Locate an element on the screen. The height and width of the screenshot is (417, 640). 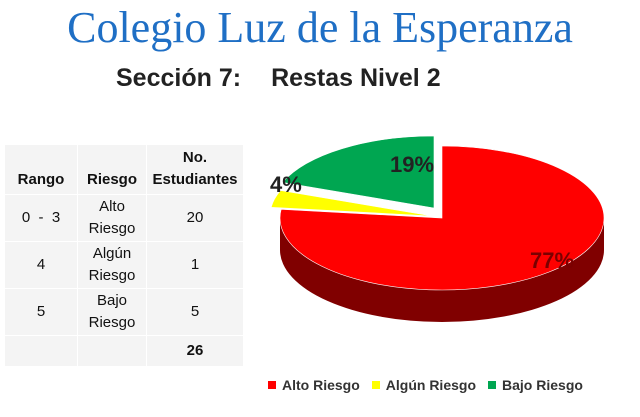
page-subtitle: Sección 7: Restas Nivel 2 is located at coordinates (278, 78).